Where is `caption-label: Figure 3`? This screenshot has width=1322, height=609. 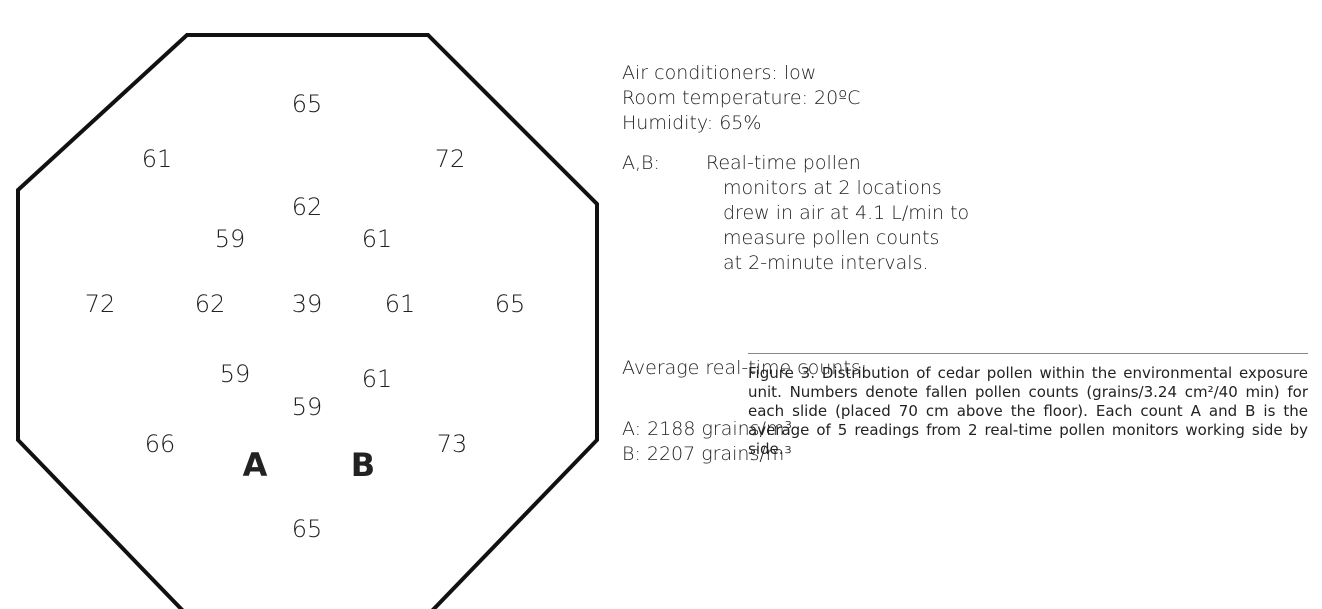 caption-label: Figure 3 is located at coordinates (779, 373).